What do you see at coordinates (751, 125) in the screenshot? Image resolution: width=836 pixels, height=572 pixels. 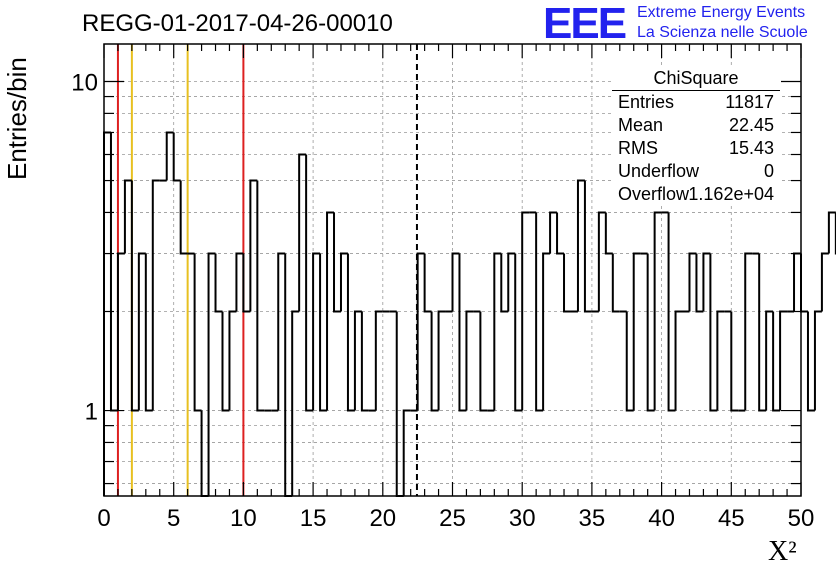 I see `stats-value: 22.45` at bounding box center [751, 125].